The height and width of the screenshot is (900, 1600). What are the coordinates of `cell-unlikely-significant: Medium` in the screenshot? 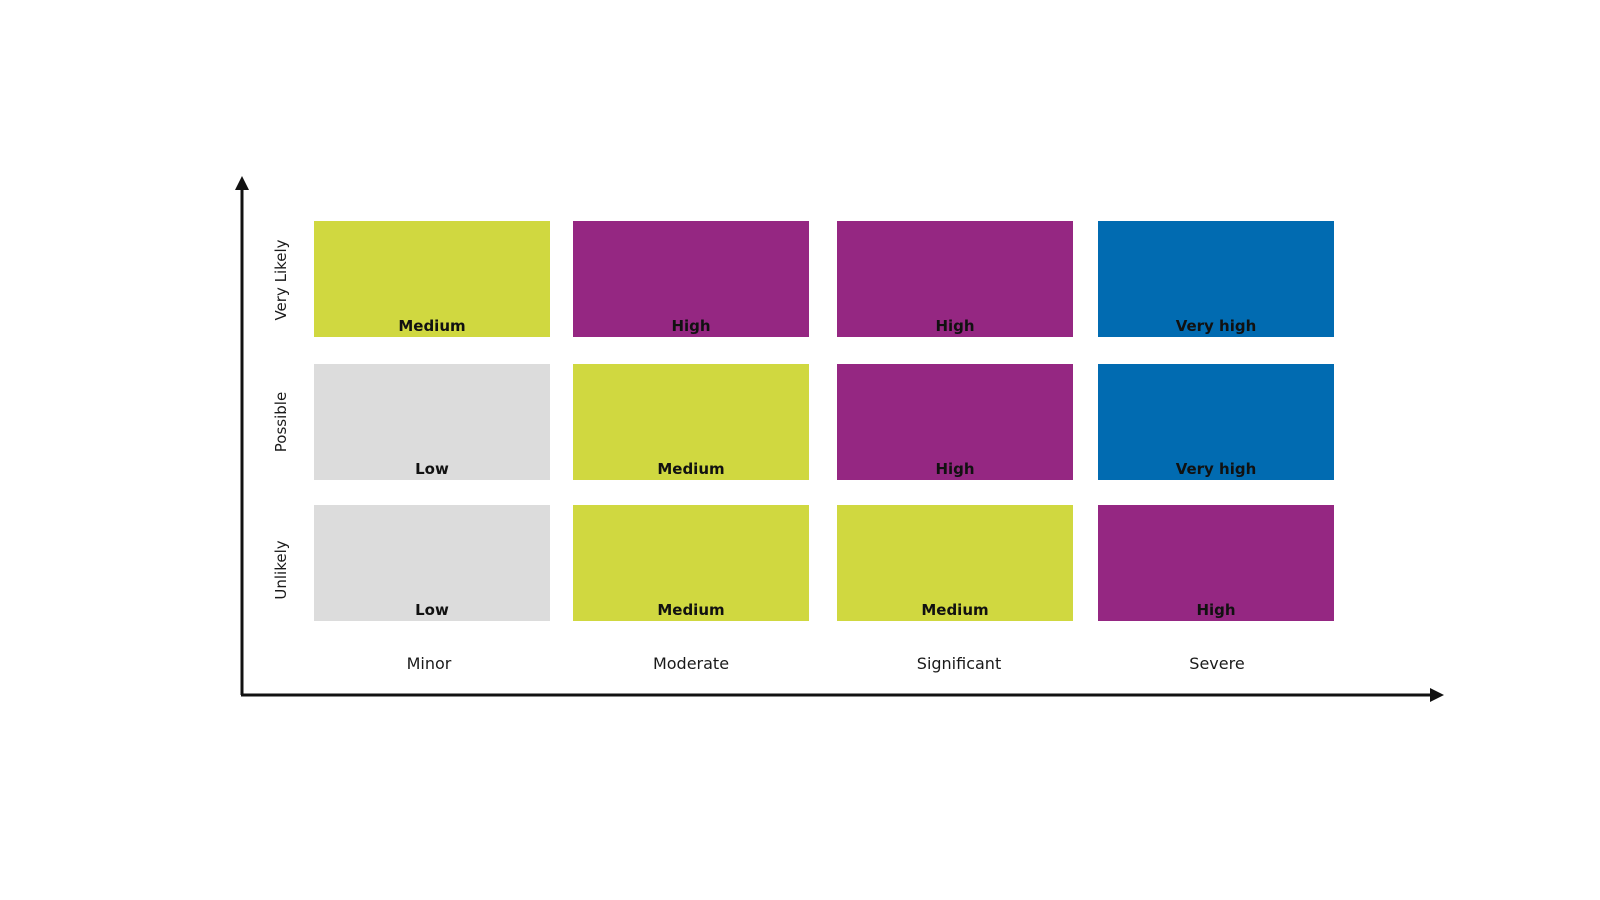 It's located at (955, 563).